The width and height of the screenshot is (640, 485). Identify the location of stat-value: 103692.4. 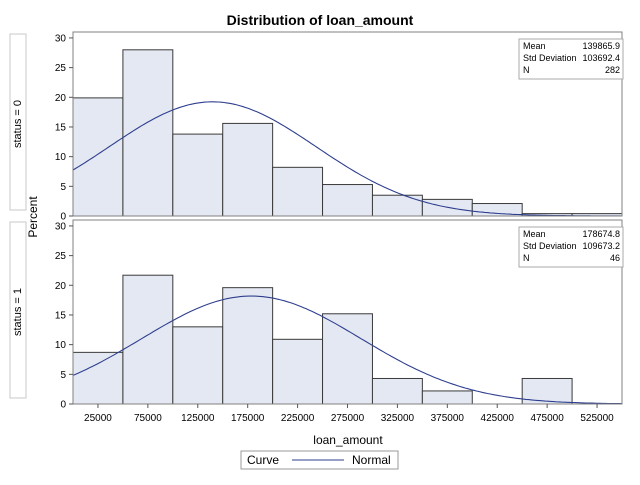
(601, 58).